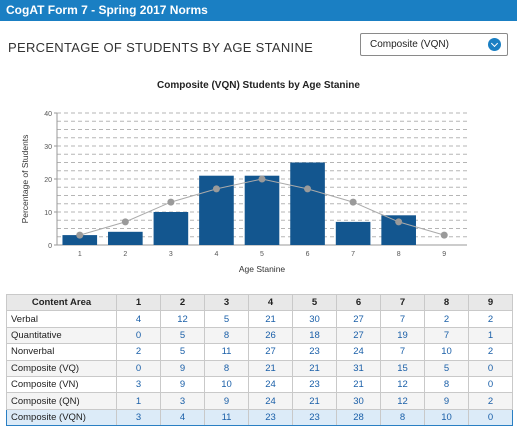 The height and width of the screenshot is (444, 517). Describe the element at coordinates (61, 352) in the screenshot. I see `row-label: Nonverbal` at that location.